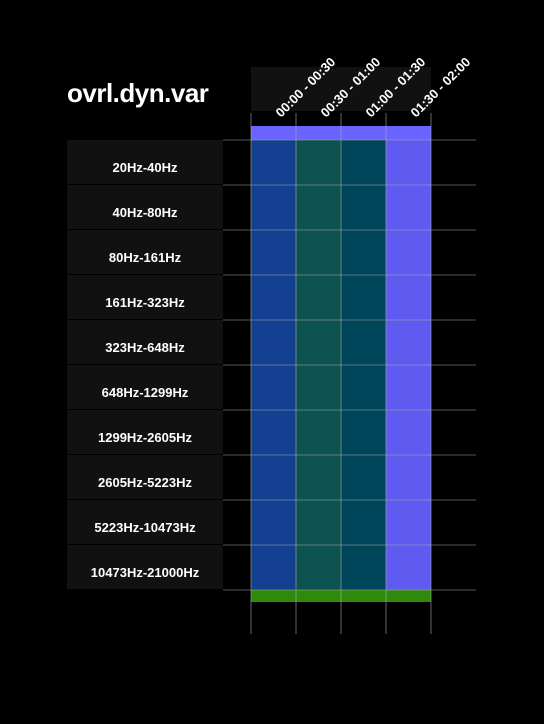 This screenshot has width=544, height=724. Describe the element at coordinates (145, 392) in the screenshot. I see `row-label: 648Hz-1299Hz` at that location.